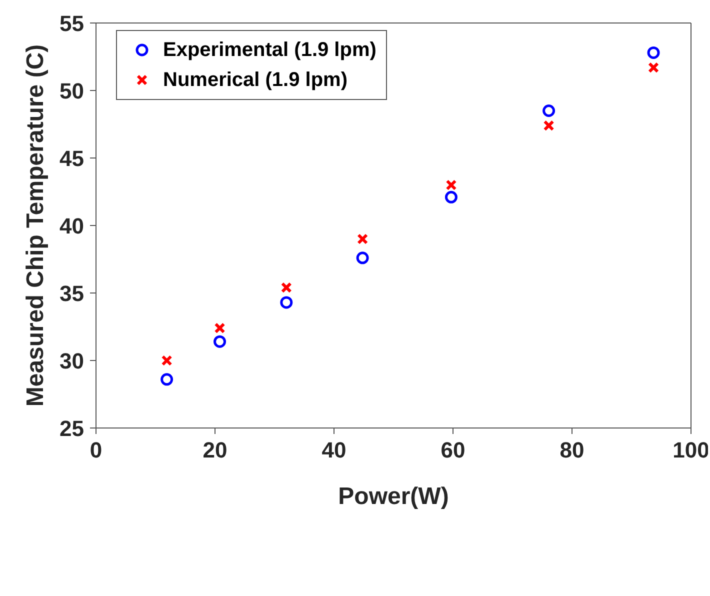  What do you see at coordinates (572, 450) in the screenshot?
I see `x-tick-label: 80` at bounding box center [572, 450].